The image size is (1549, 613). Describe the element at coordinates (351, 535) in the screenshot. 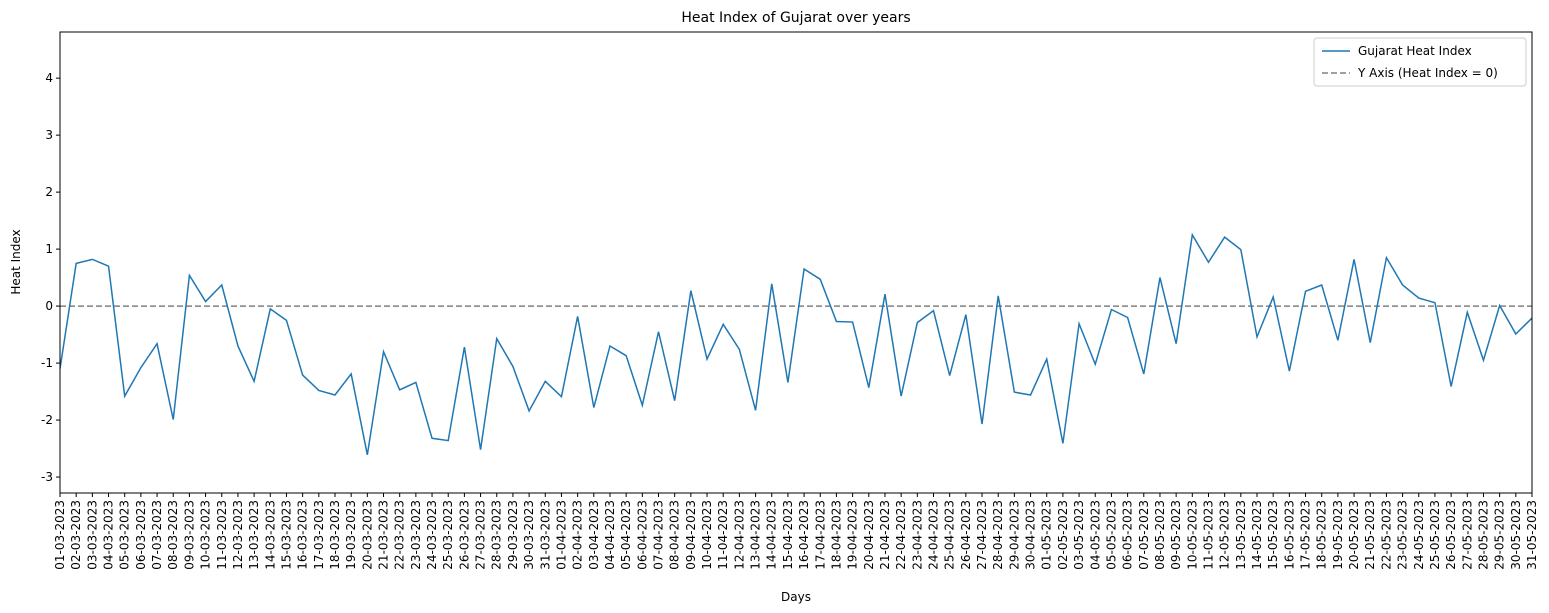

I see `x-tick-label: 19-03-2023` at that location.